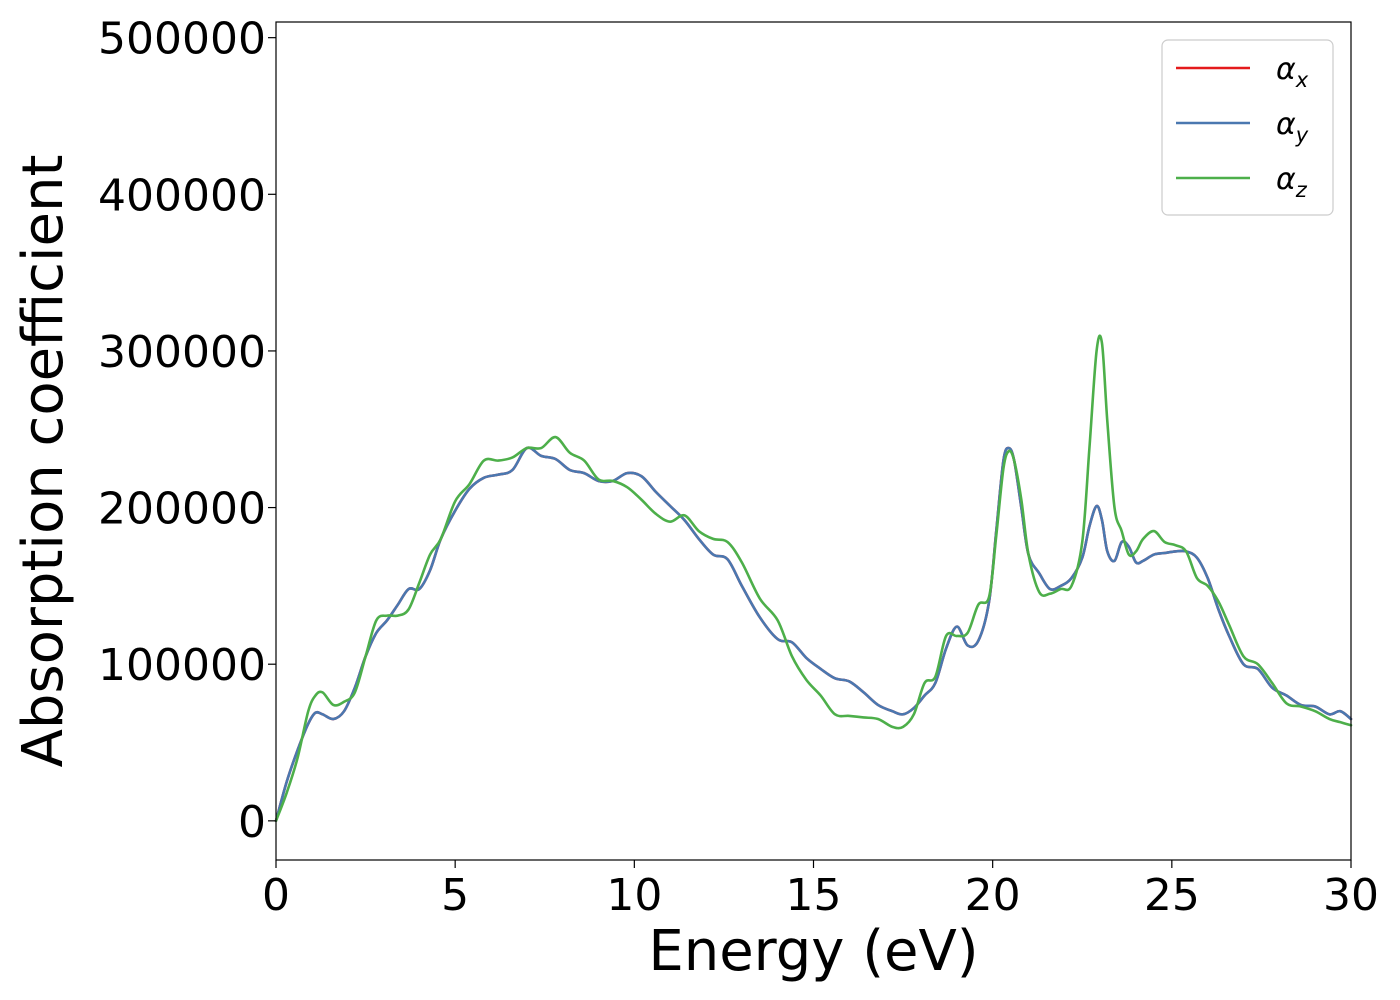 The width and height of the screenshot is (1400, 1000). Describe the element at coordinates (993, 895) in the screenshot. I see `x-tick-label: 20` at that location.